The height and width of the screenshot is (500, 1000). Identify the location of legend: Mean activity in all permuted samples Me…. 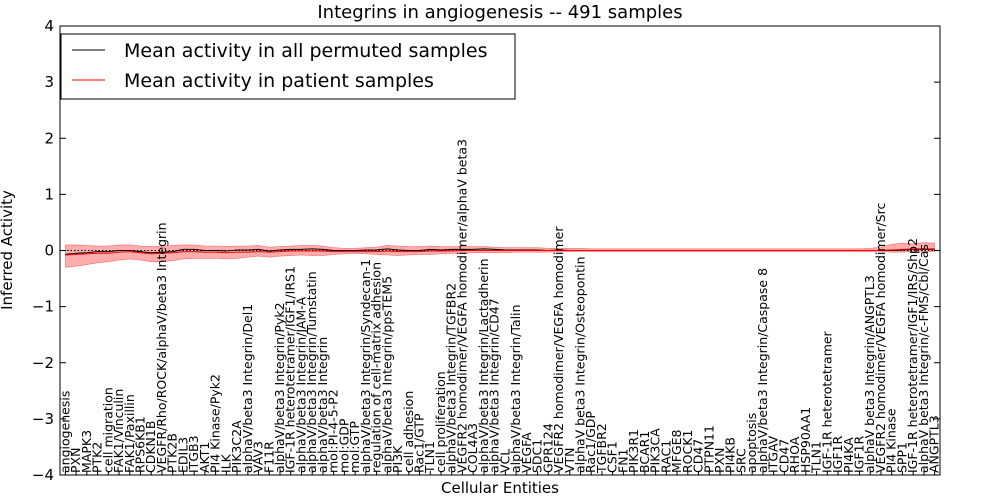
(288, 66).